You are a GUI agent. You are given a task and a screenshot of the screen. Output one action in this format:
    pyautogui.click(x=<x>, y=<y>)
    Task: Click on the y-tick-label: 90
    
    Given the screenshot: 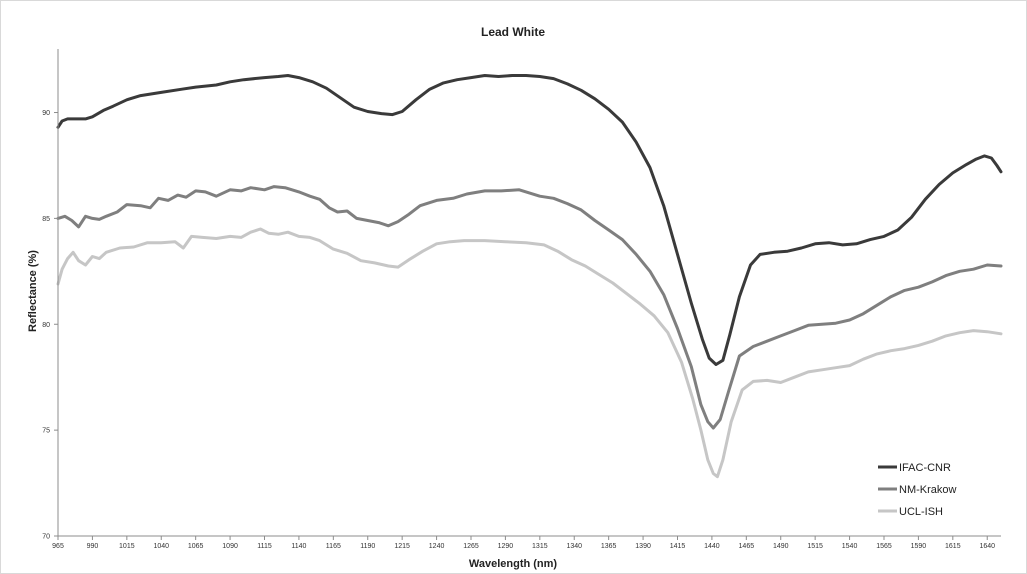 What is the action you would take?
    pyautogui.click(x=46, y=113)
    